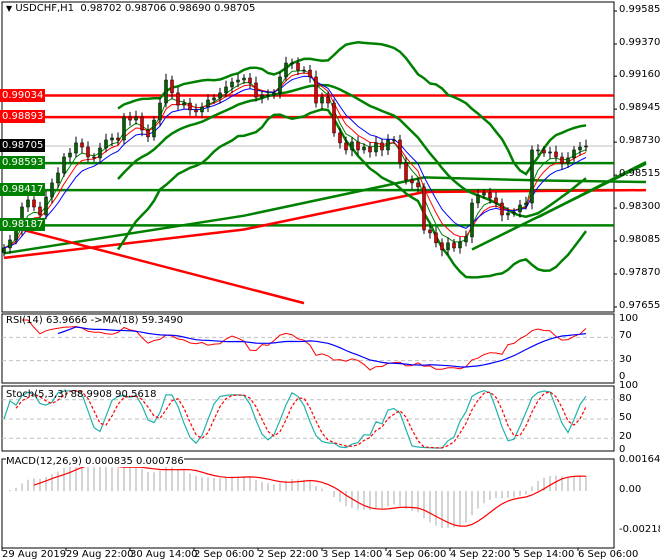 This screenshot has width=660, height=560. What do you see at coordinates (639, 530) in the screenshot?
I see `macd-tick-label: -0.002189` at bounding box center [639, 530].